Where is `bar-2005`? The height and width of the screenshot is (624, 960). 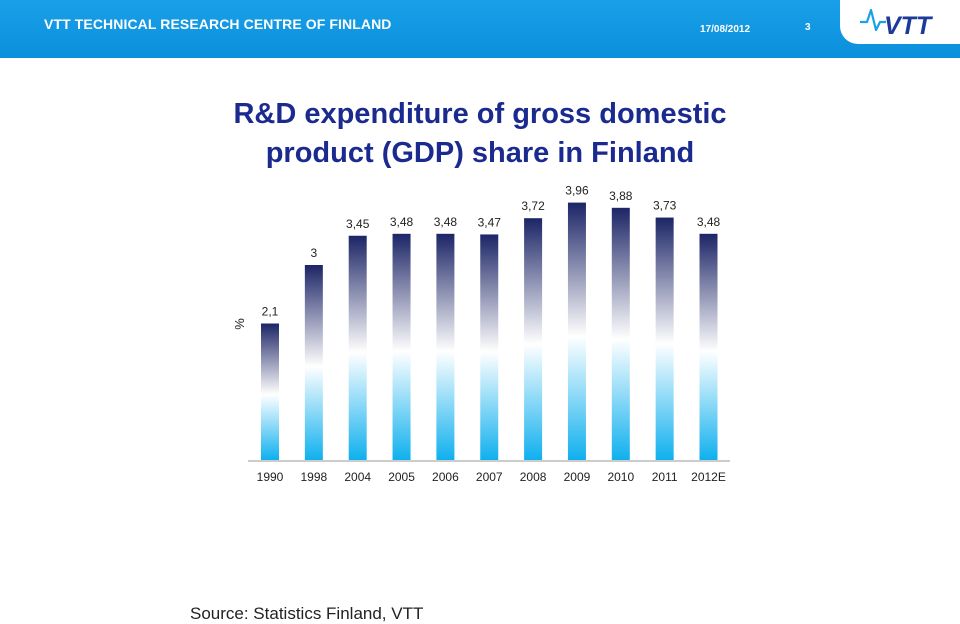
bar-2005 is located at coordinates (401, 346).